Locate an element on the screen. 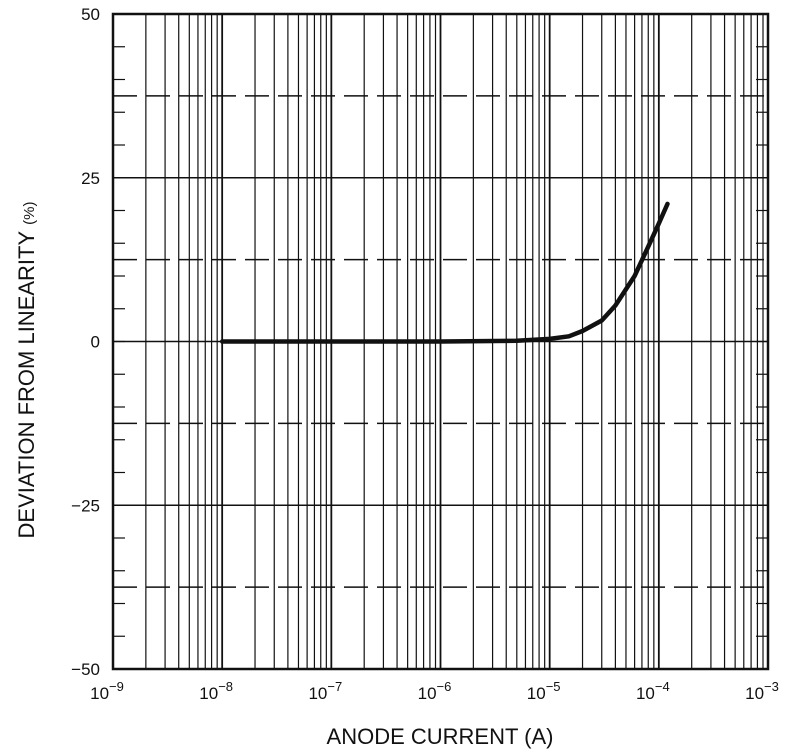 The width and height of the screenshot is (807, 751). x-tick-label: 10⁻⁹ is located at coordinates (107, 691).